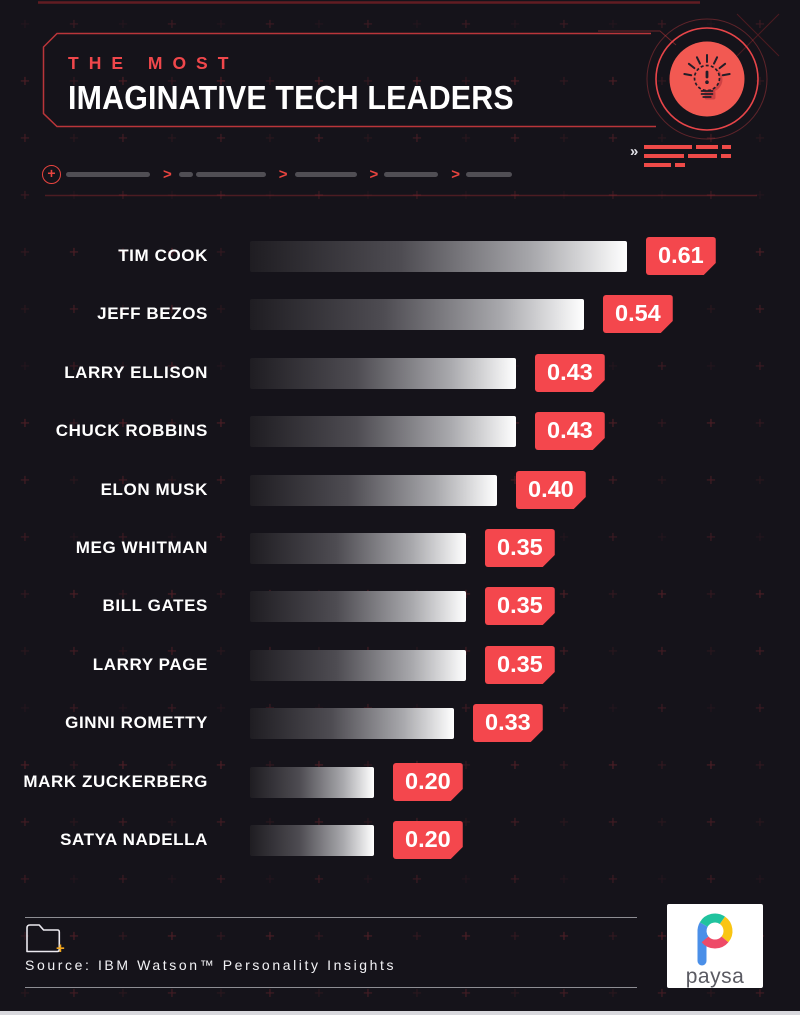 This screenshot has height=1015, width=800. I want to click on folder-icon, so click(43, 938).